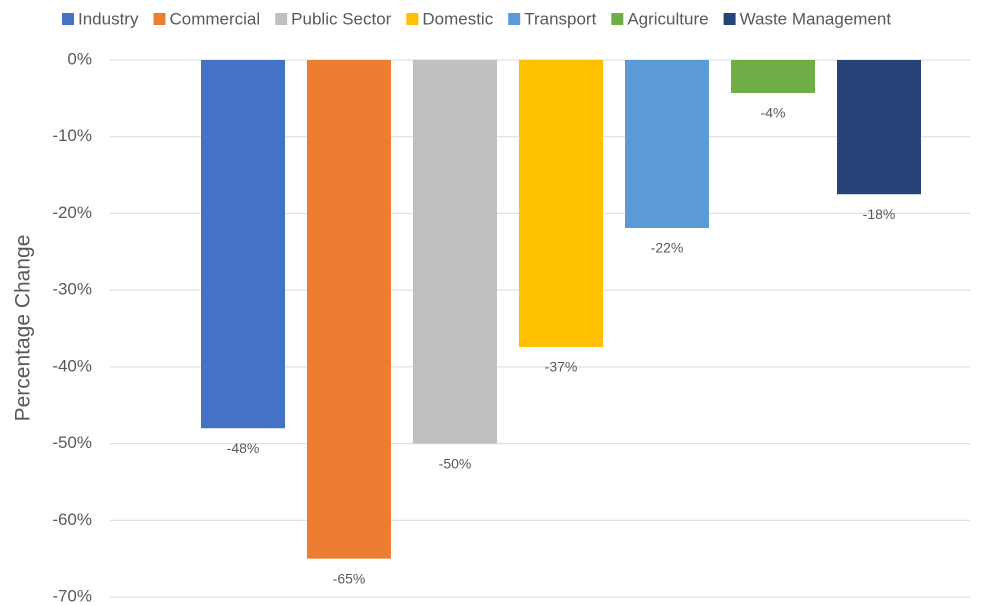 This screenshot has width=984, height=606. I want to click on data-label: -18%, so click(879, 214).